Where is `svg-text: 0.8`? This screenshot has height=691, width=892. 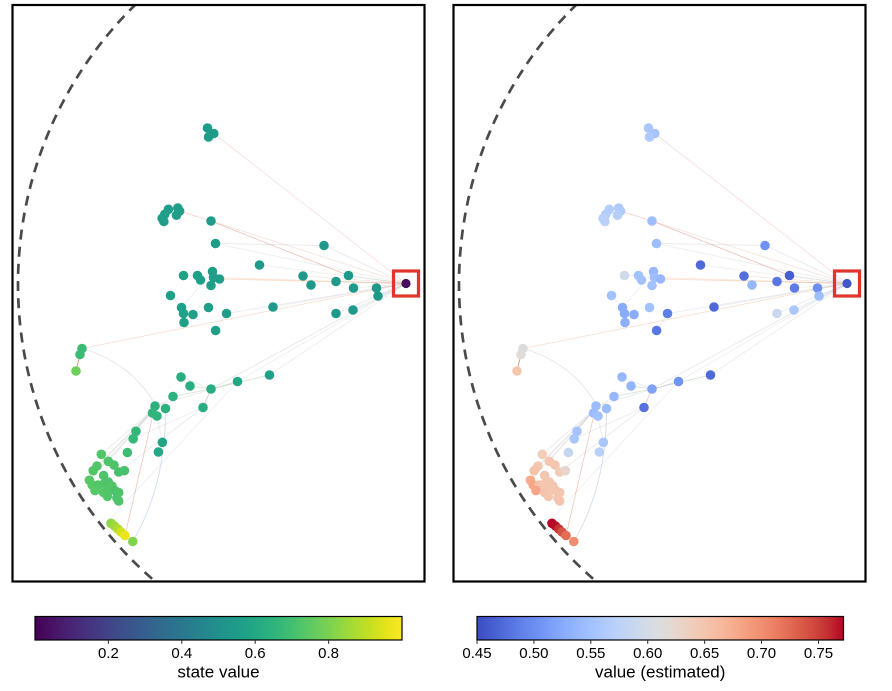 svg-text: 0.8 is located at coordinates (328, 653).